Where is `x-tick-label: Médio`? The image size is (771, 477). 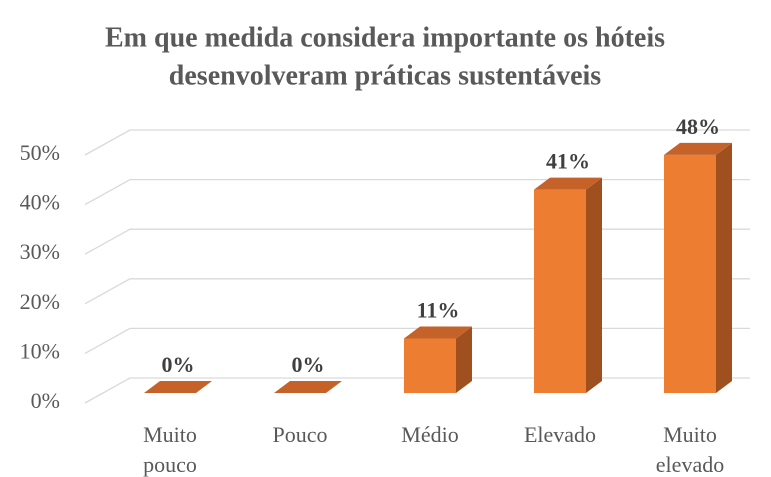 x-tick-label: Médio is located at coordinates (429, 434).